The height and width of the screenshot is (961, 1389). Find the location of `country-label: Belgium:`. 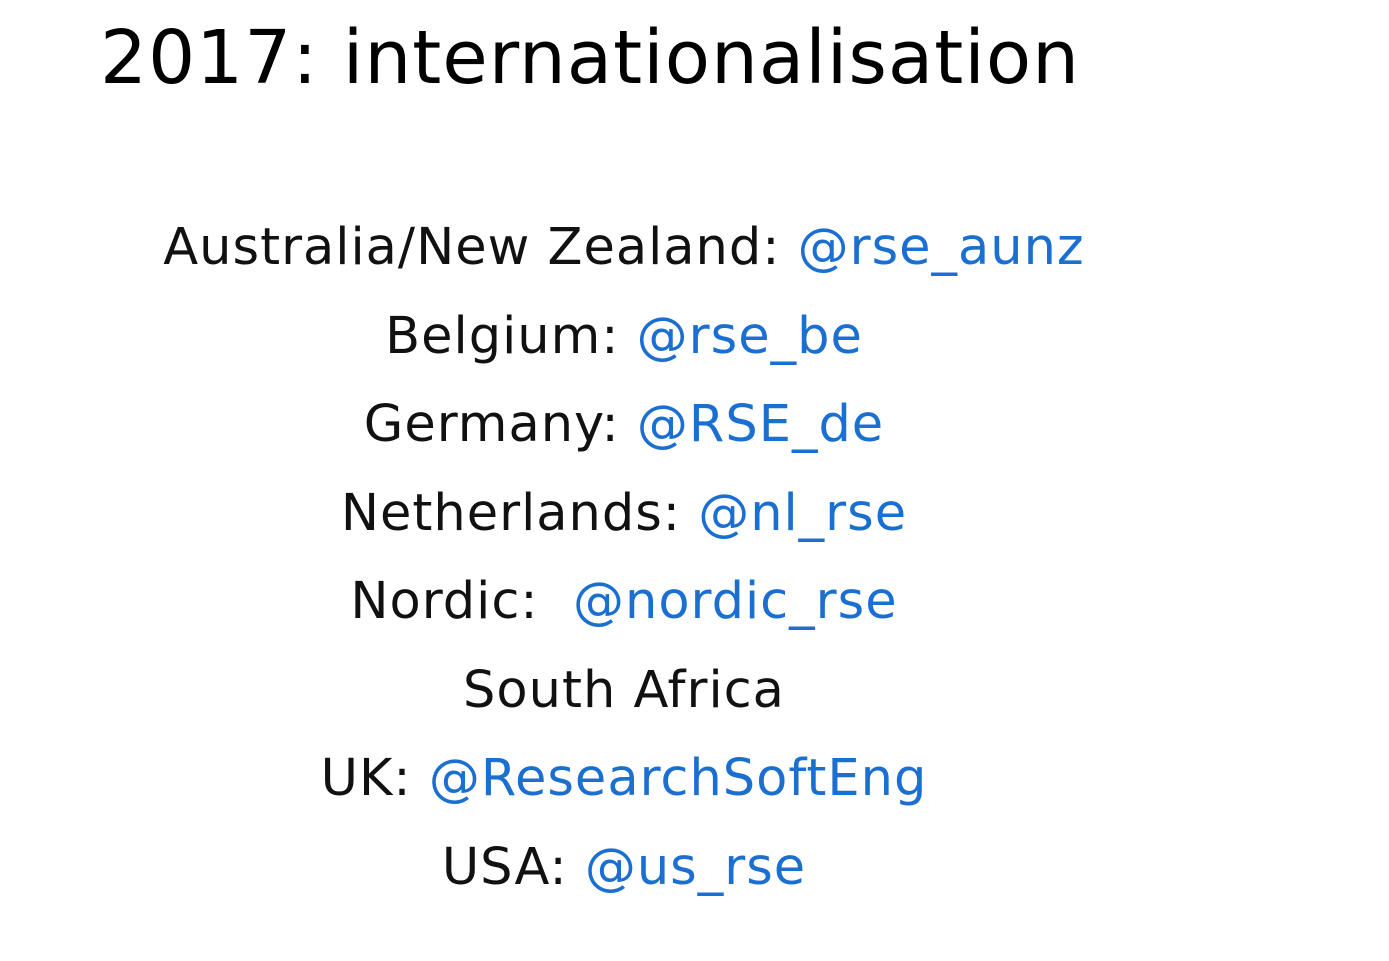

country-label: Belgium: is located at coordinates (502, 336).